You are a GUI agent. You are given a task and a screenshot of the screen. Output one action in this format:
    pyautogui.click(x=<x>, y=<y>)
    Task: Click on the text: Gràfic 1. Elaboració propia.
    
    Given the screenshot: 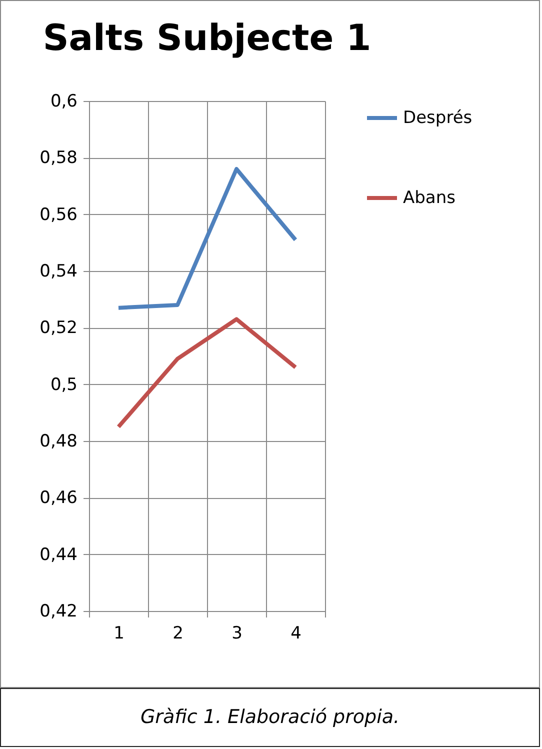 What is the action you would take?
    pyautogui.click(x=270, y=717)
    